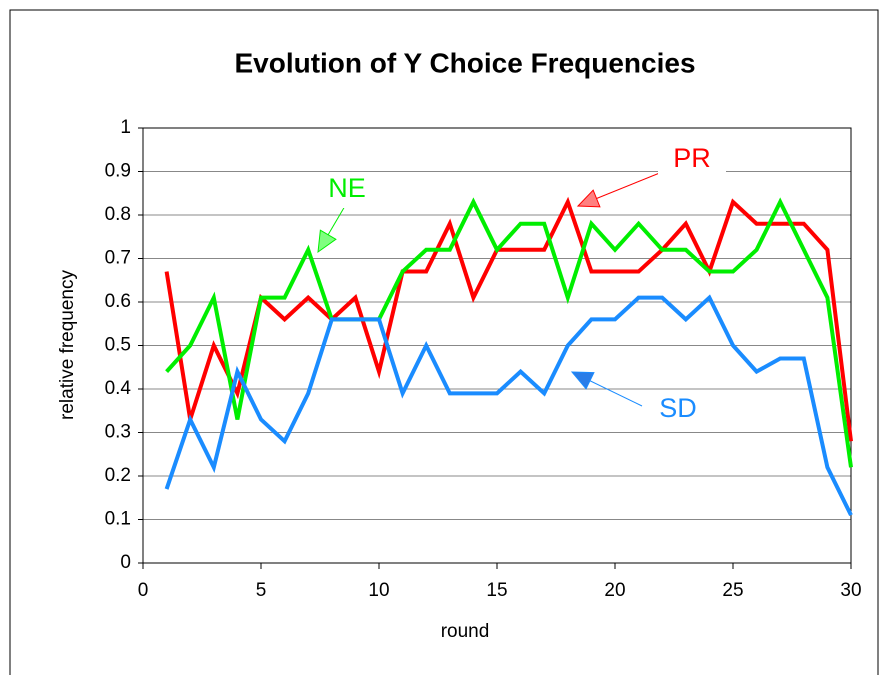 This screenshot has height=675, width=887. What do you see at coordinates (125, 562) in the screenshot?
I see `y-tick-label: 0` at bounding box center [125, 562].